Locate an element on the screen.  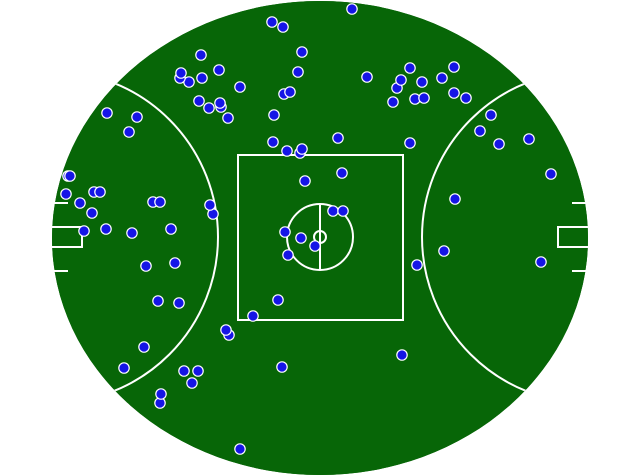
goal-square-right is located at coordinates (572, 237).